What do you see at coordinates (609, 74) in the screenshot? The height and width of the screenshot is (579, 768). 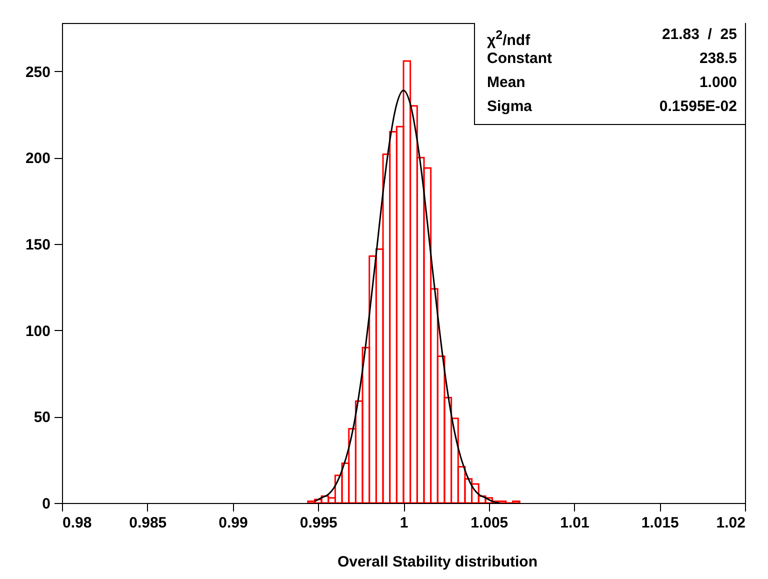 I see `stats-box: χ$^{2}$/ndf 21.83 / 25 Constant 238.5 Mean 1.000 Sigma 0.1595E-02` at bounding box center [609, 74].